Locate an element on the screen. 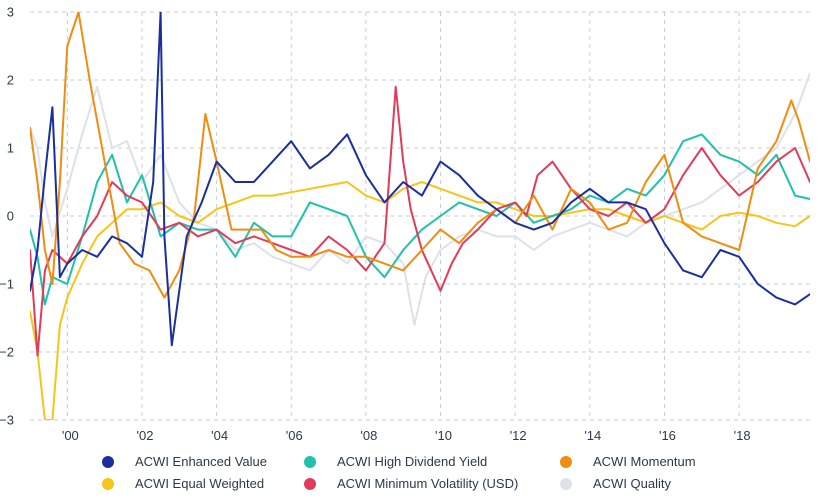 This screenshot has height=501, width=825. x-tick-label: '04 is located at coordinates (219, 435).